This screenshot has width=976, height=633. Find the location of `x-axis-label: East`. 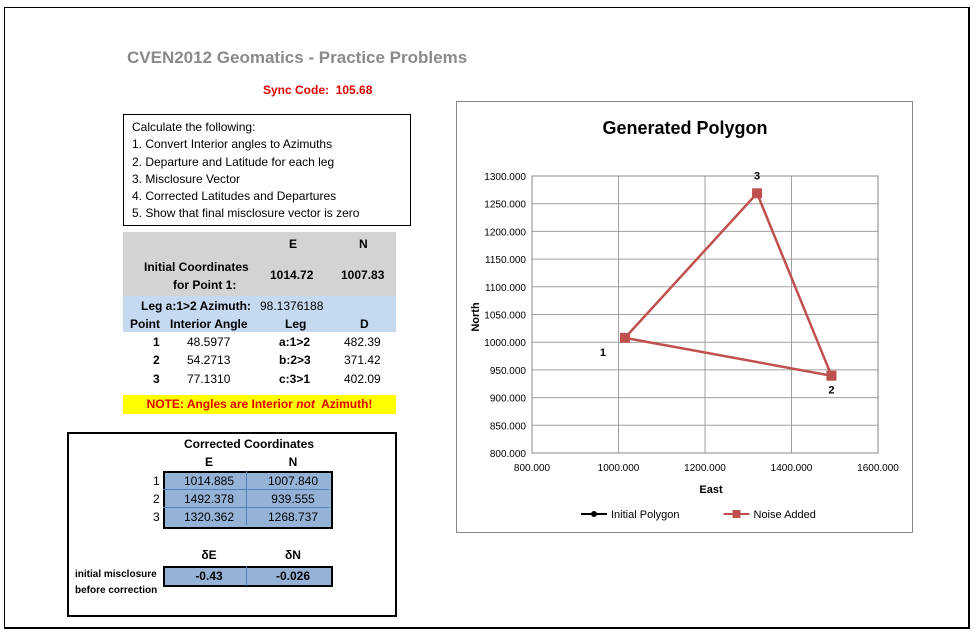

x-axis-label: East is located at coordinates (711, 490).